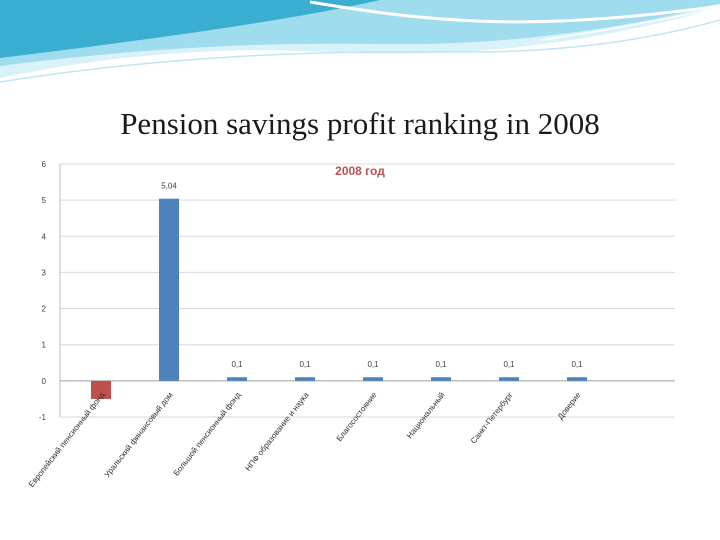 The width and height of the screenshot is (720, 540). Describe the element at coordinates (44, 381) in the screenshot. I see `y-tick-label: 0` at that location.